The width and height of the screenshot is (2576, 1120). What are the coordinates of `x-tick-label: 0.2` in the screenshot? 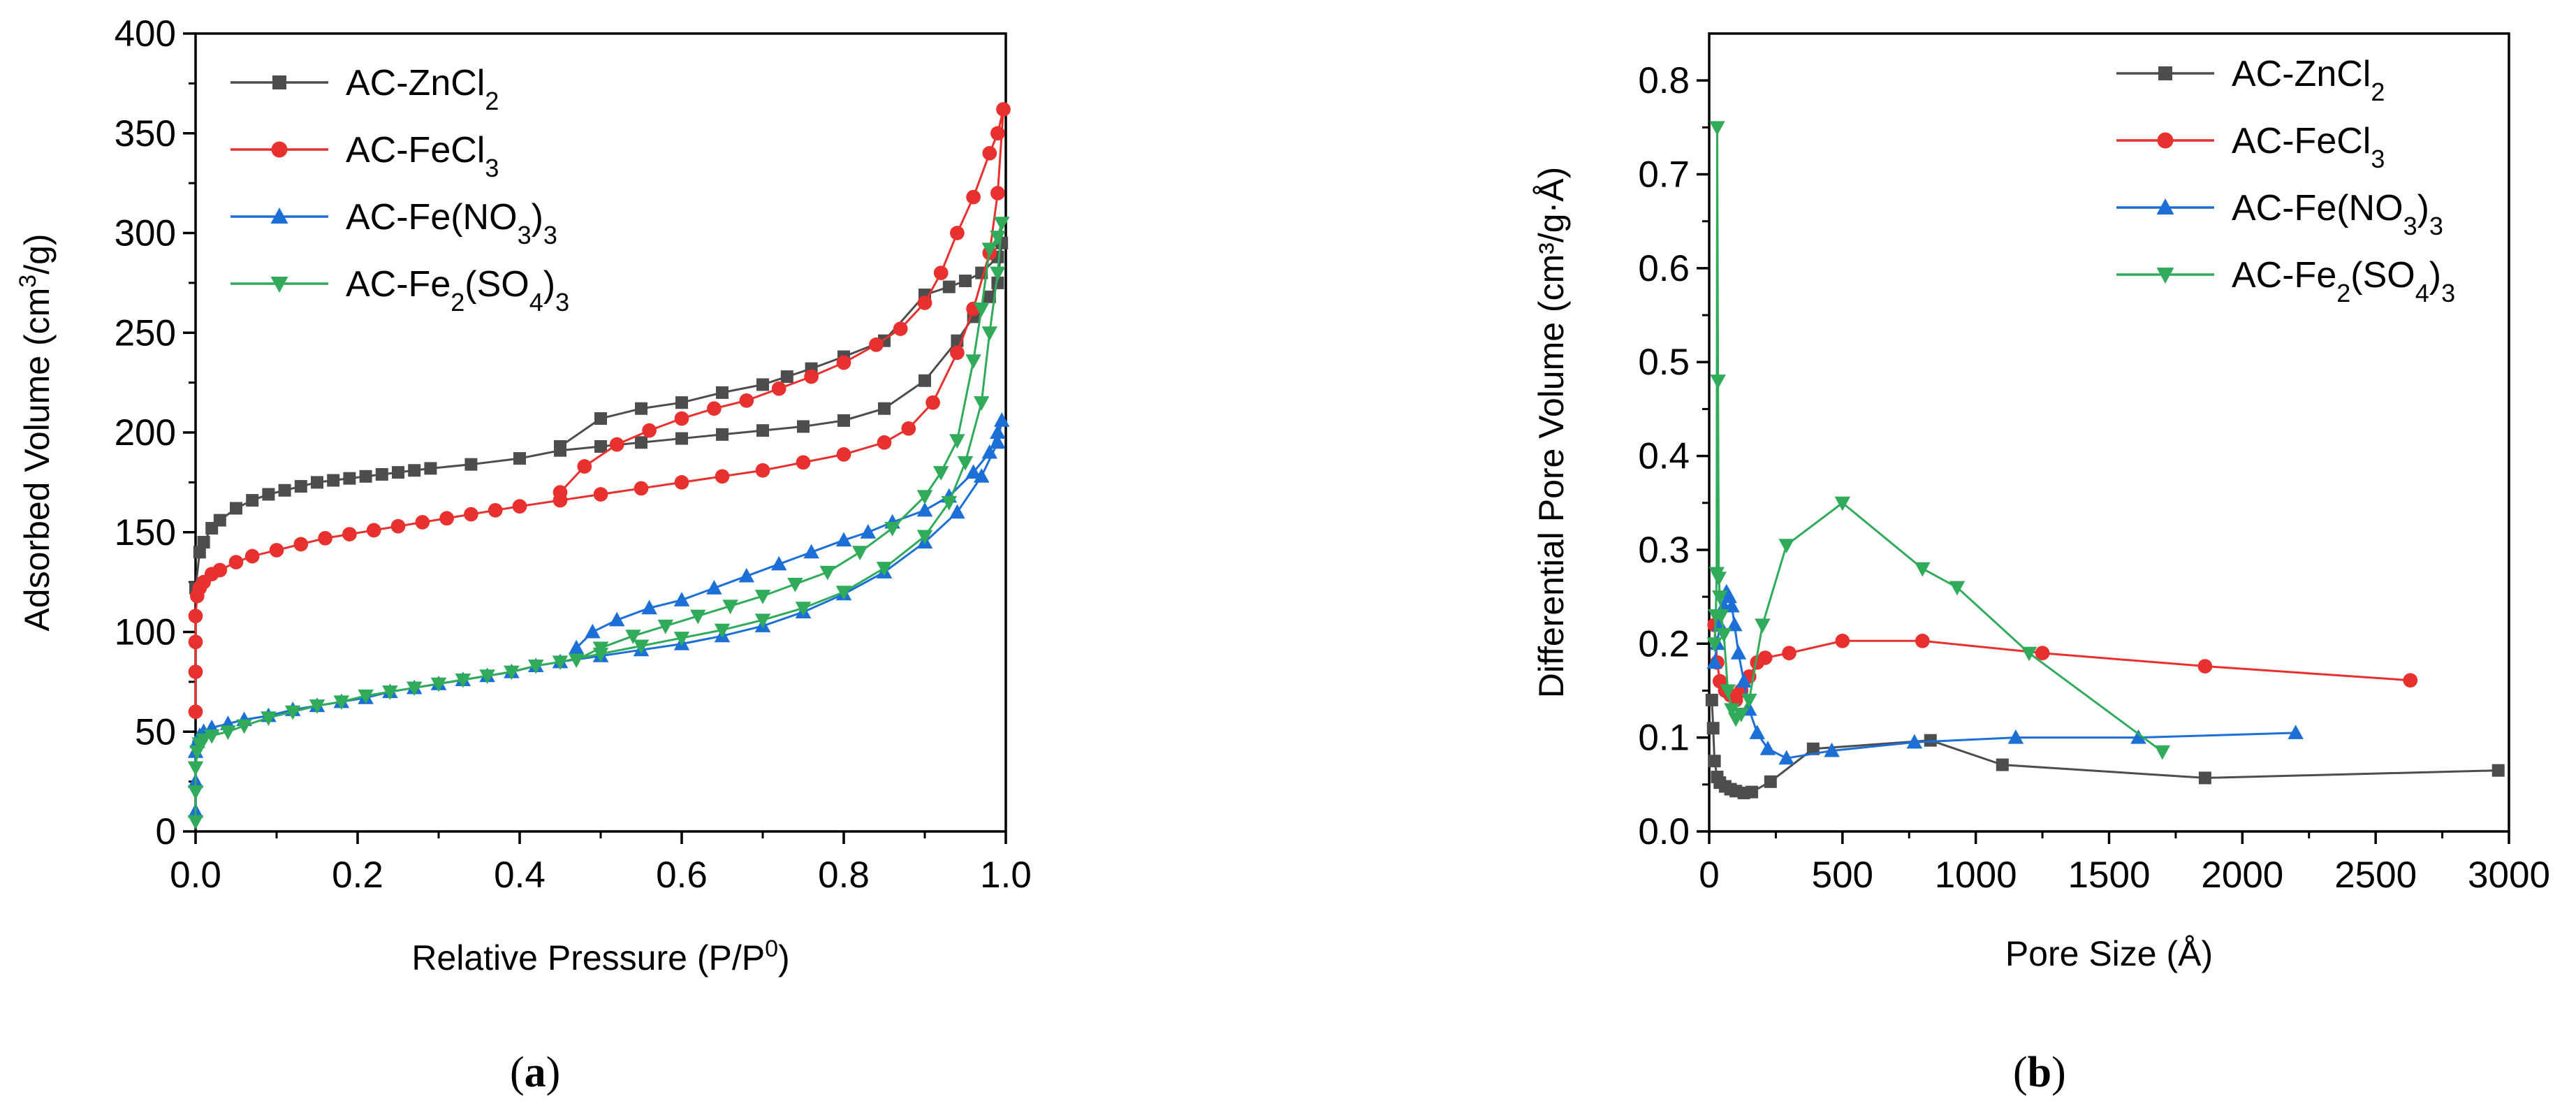 It's located at (357, 875).